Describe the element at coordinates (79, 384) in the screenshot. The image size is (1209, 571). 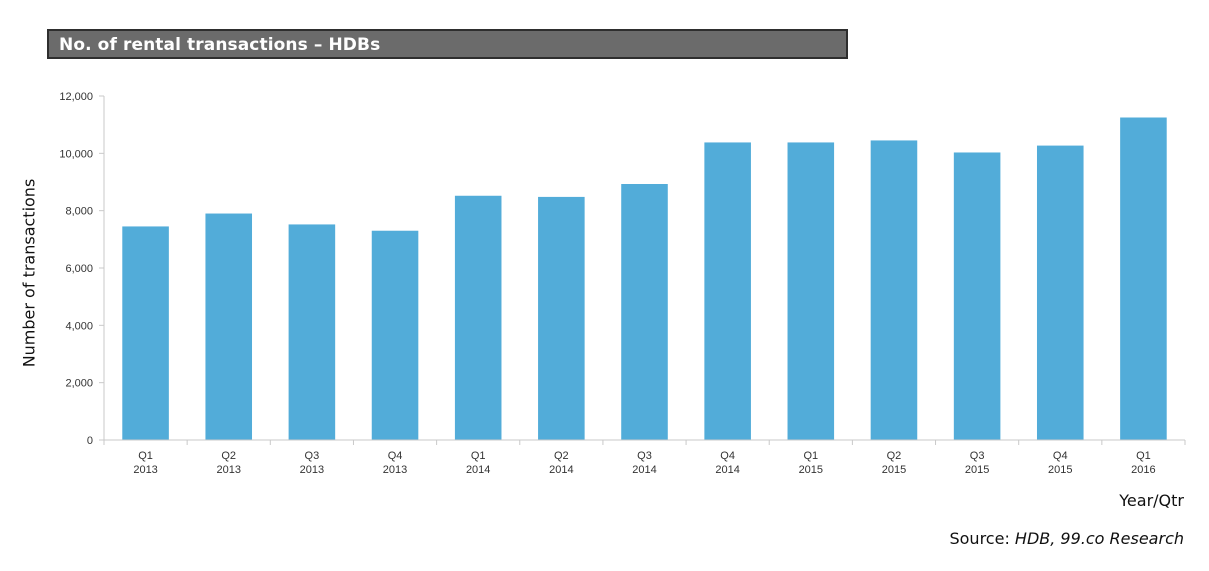
I see `y-tick-label: 2,000` at that location.